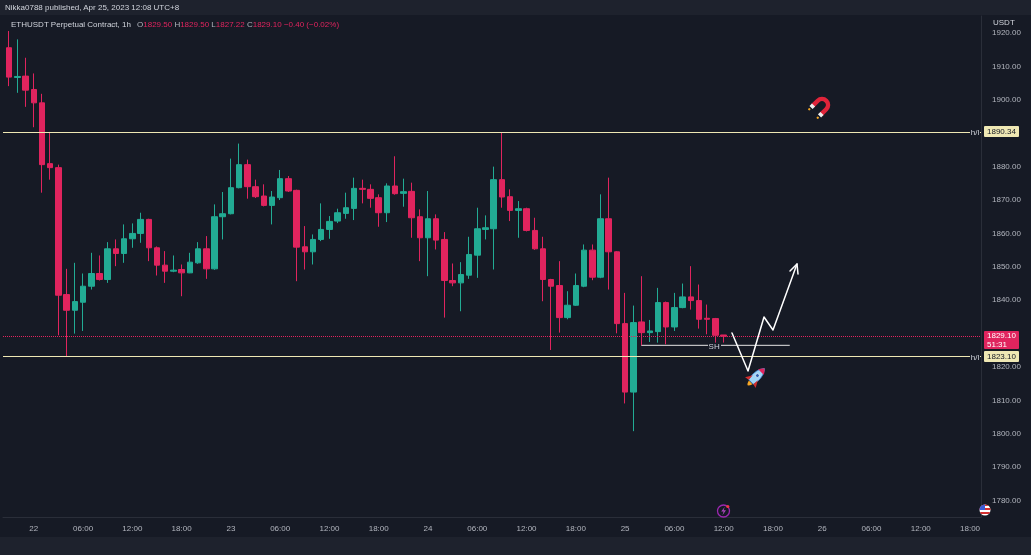 The height and width of the screenshot is (555, 1031). I want to click on x-tick-label: 25, so click(625, 528).